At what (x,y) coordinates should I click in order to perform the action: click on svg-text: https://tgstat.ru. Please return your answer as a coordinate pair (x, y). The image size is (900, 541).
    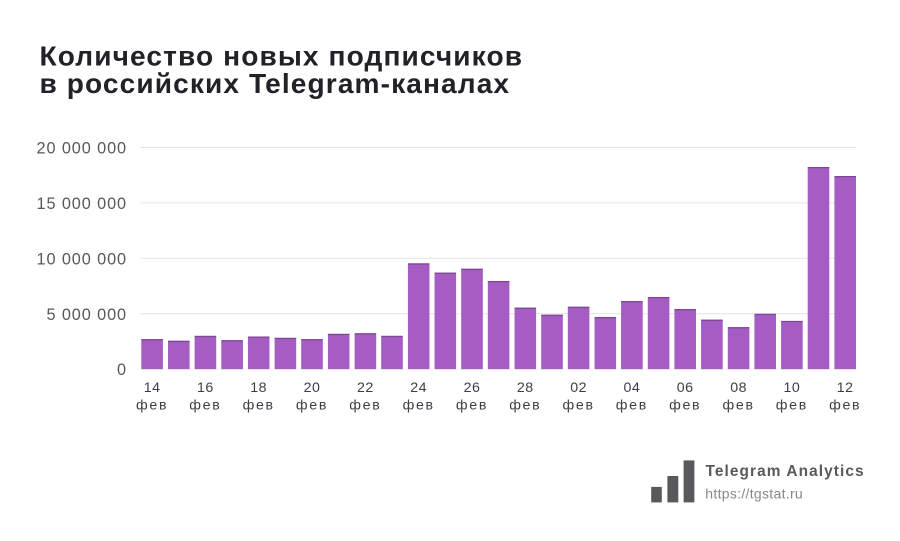
    Looking at the image, I should click on (754, 494).